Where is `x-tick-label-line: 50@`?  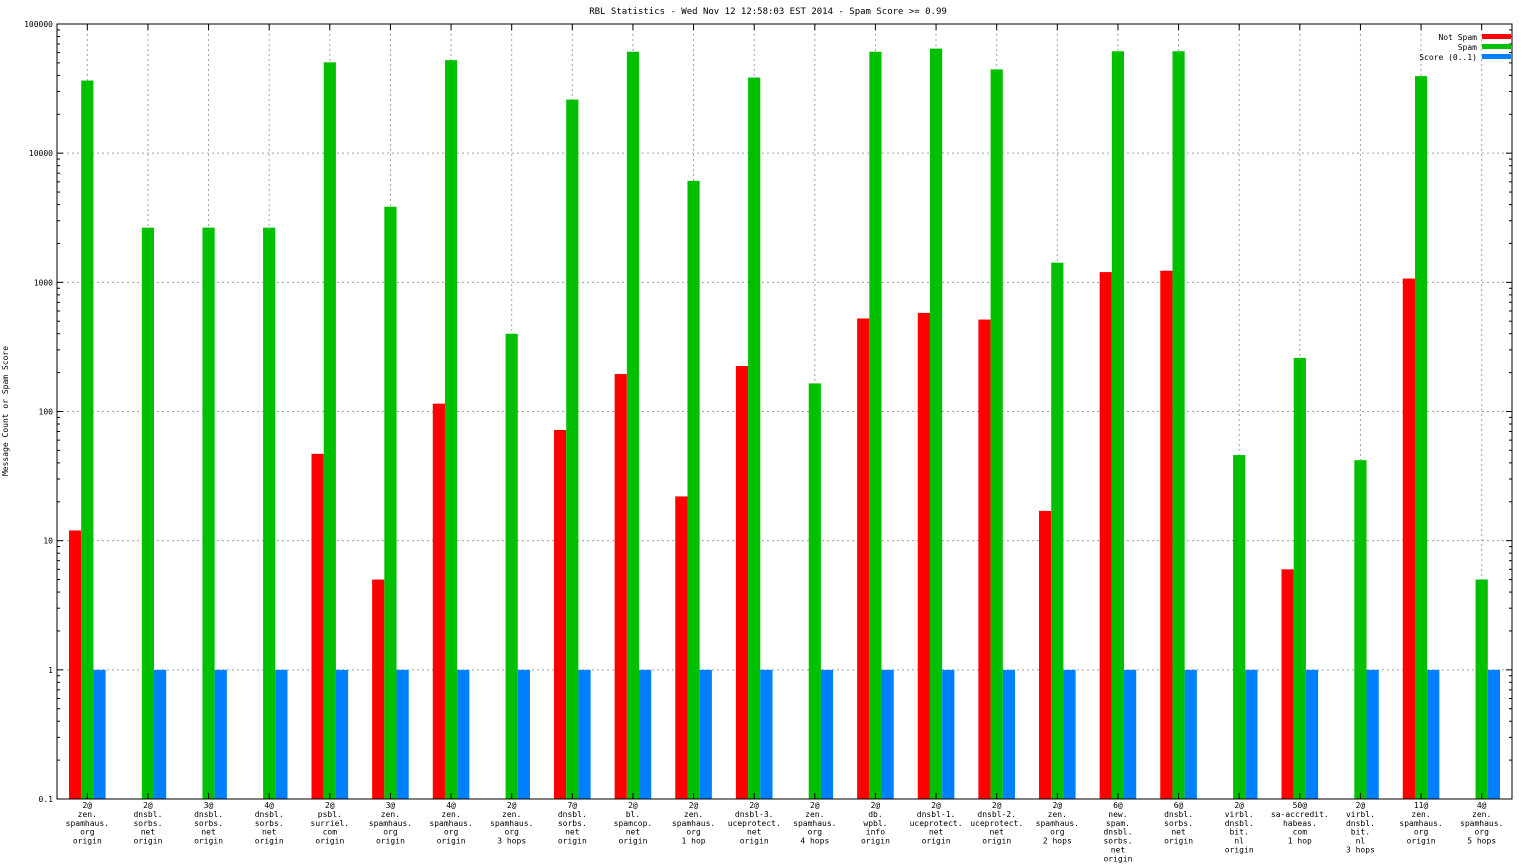 x-tick-label-line: 50@ is located at coordinates (1300, 805).